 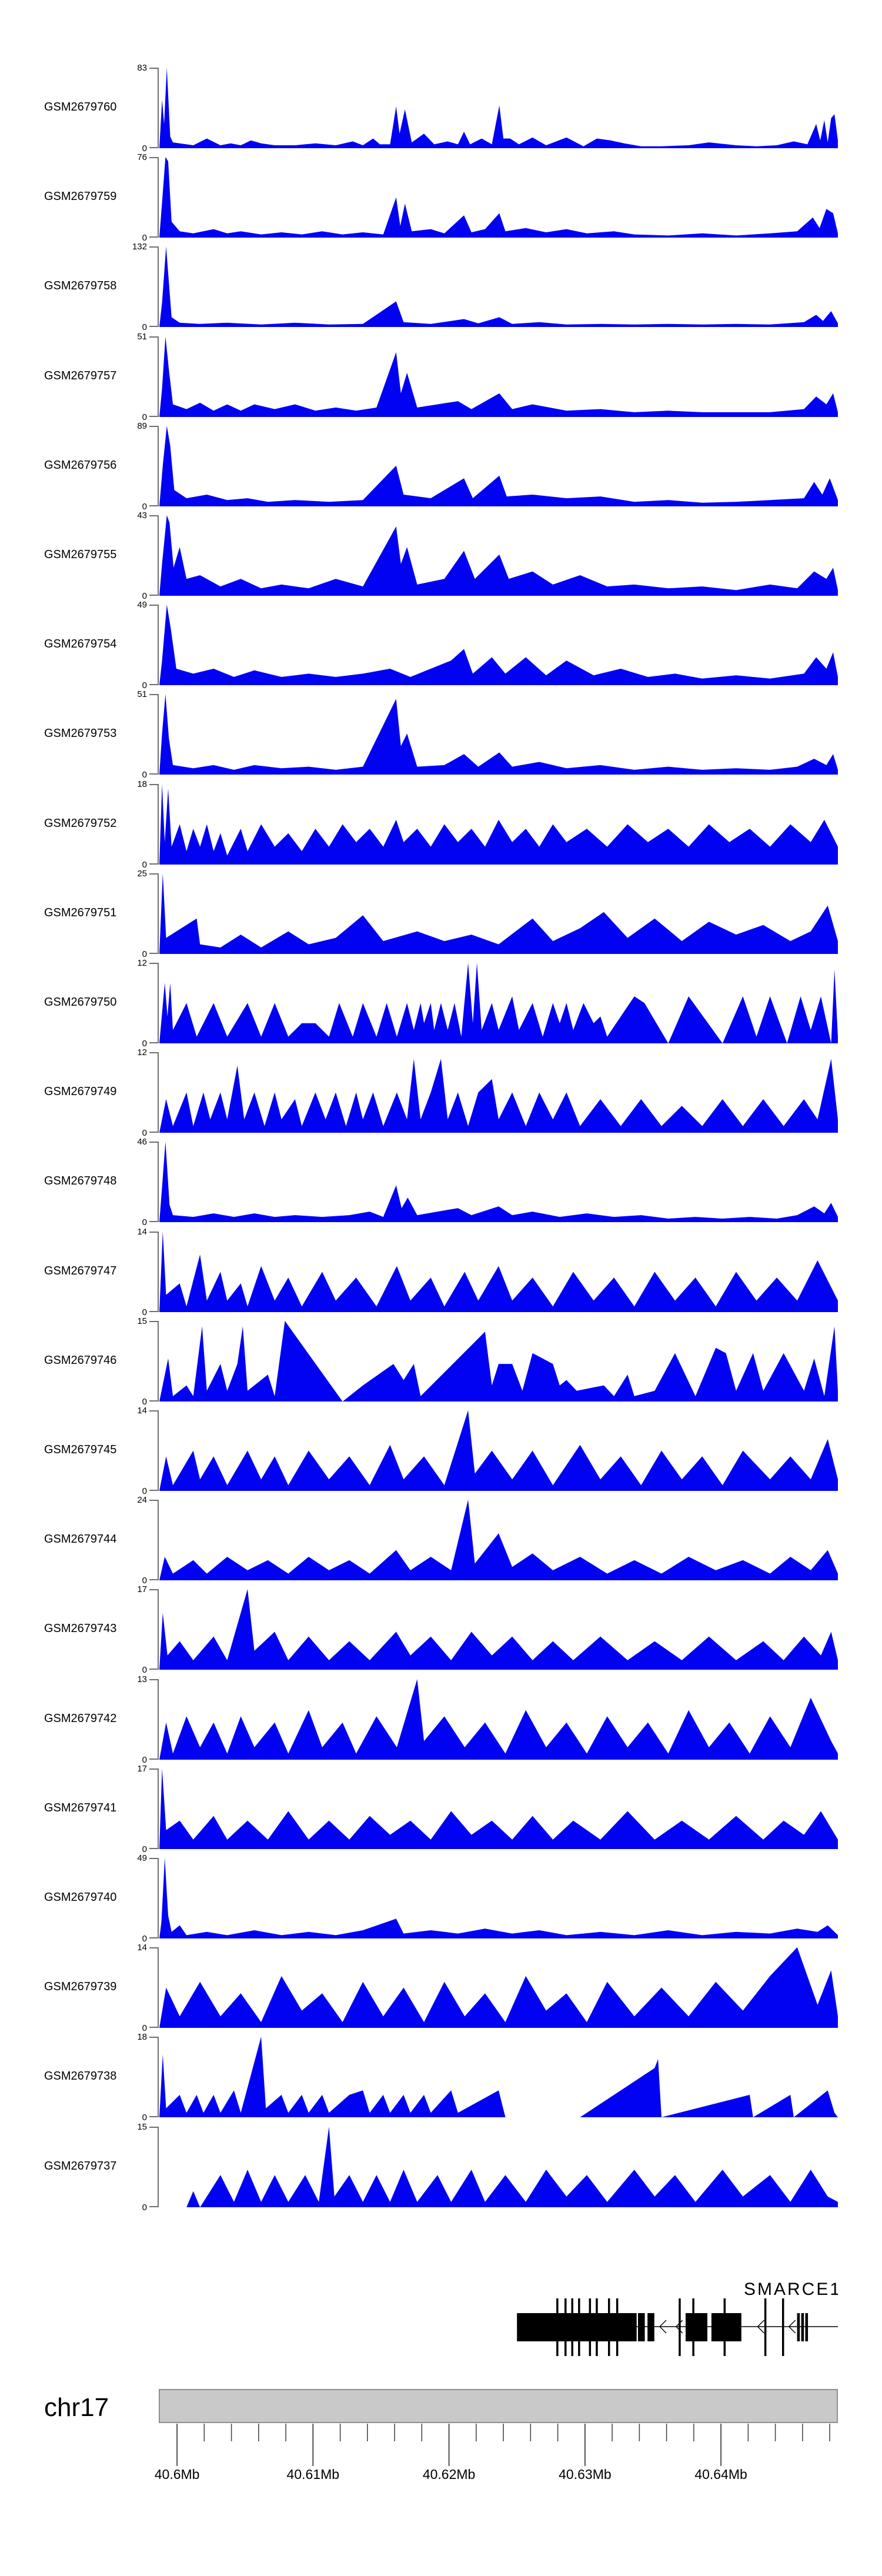 What do you see at coordinates (80, 196) in the screenshot?
I see `sample-label: GSM2679759` at bounding box center [80, 196].